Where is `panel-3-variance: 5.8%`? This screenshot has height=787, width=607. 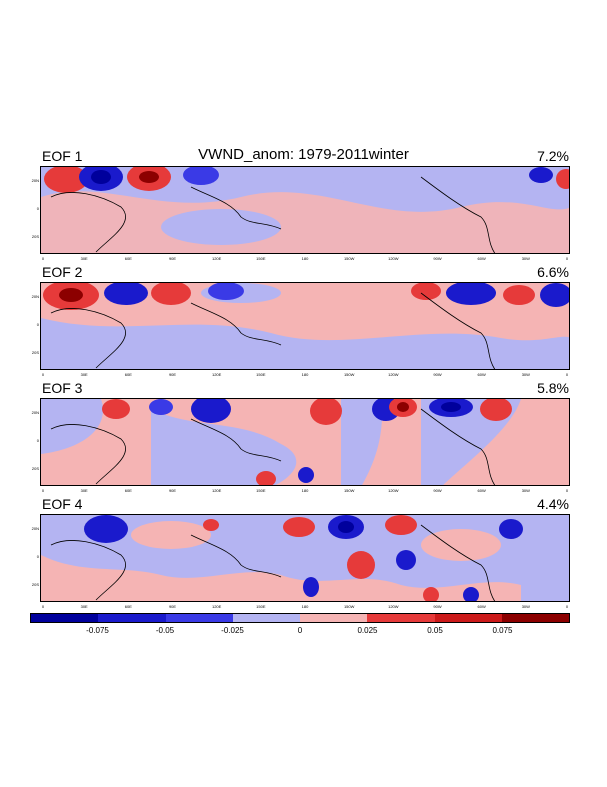 panel-3-variance: 5.8% is located at coordinates (553, 388).